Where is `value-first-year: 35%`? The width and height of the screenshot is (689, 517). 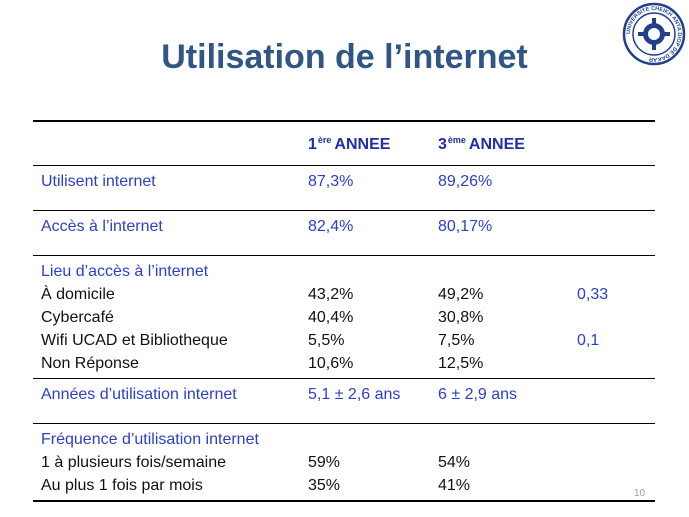 value-first-year: 35% is located at coordinates (324, 485).